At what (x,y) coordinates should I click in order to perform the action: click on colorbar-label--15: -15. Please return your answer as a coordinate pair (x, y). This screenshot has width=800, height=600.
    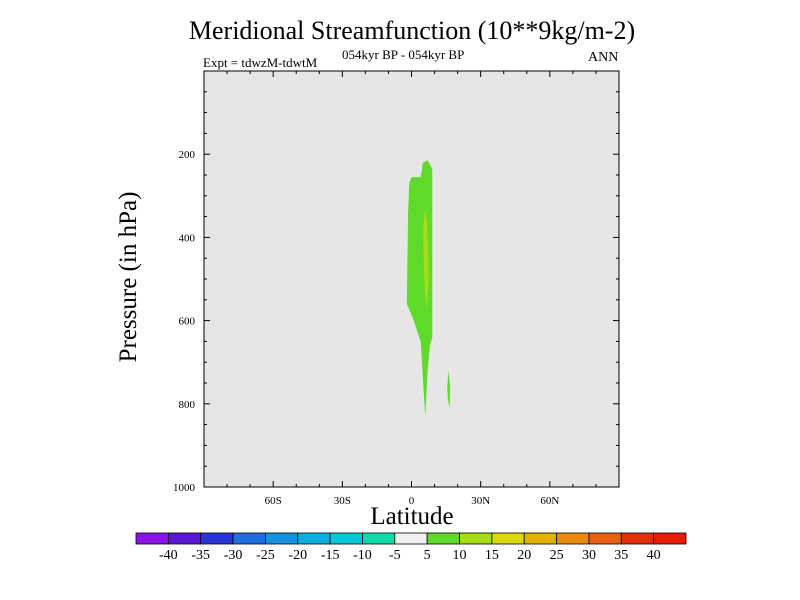
    Looking at the image, I should click on (330, 555).